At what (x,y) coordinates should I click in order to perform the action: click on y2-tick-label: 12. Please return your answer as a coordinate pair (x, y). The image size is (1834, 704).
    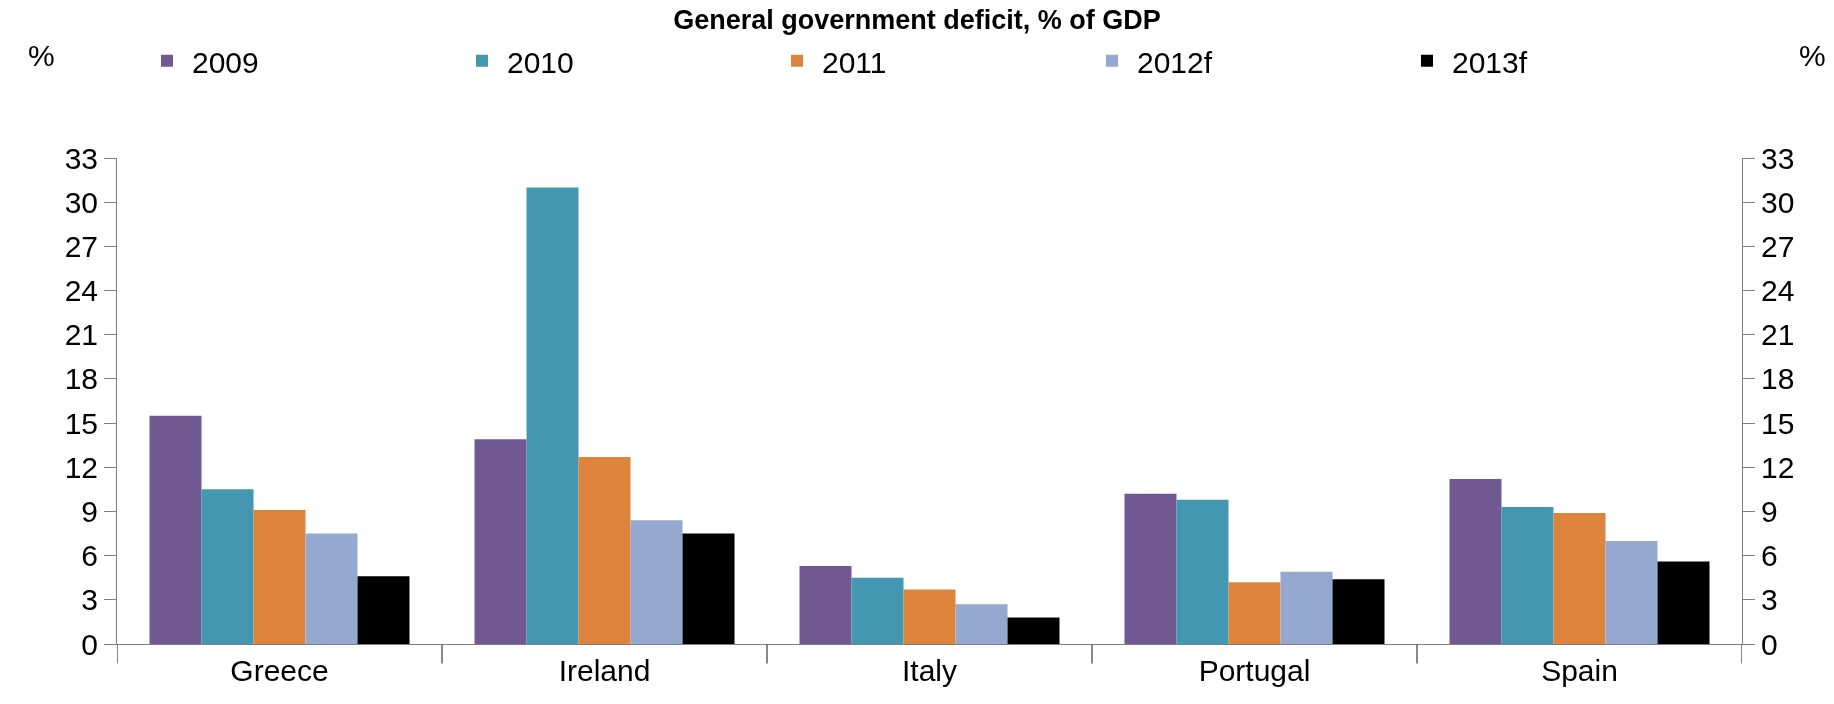
    Looking at the image, I should click on (1778, 467).